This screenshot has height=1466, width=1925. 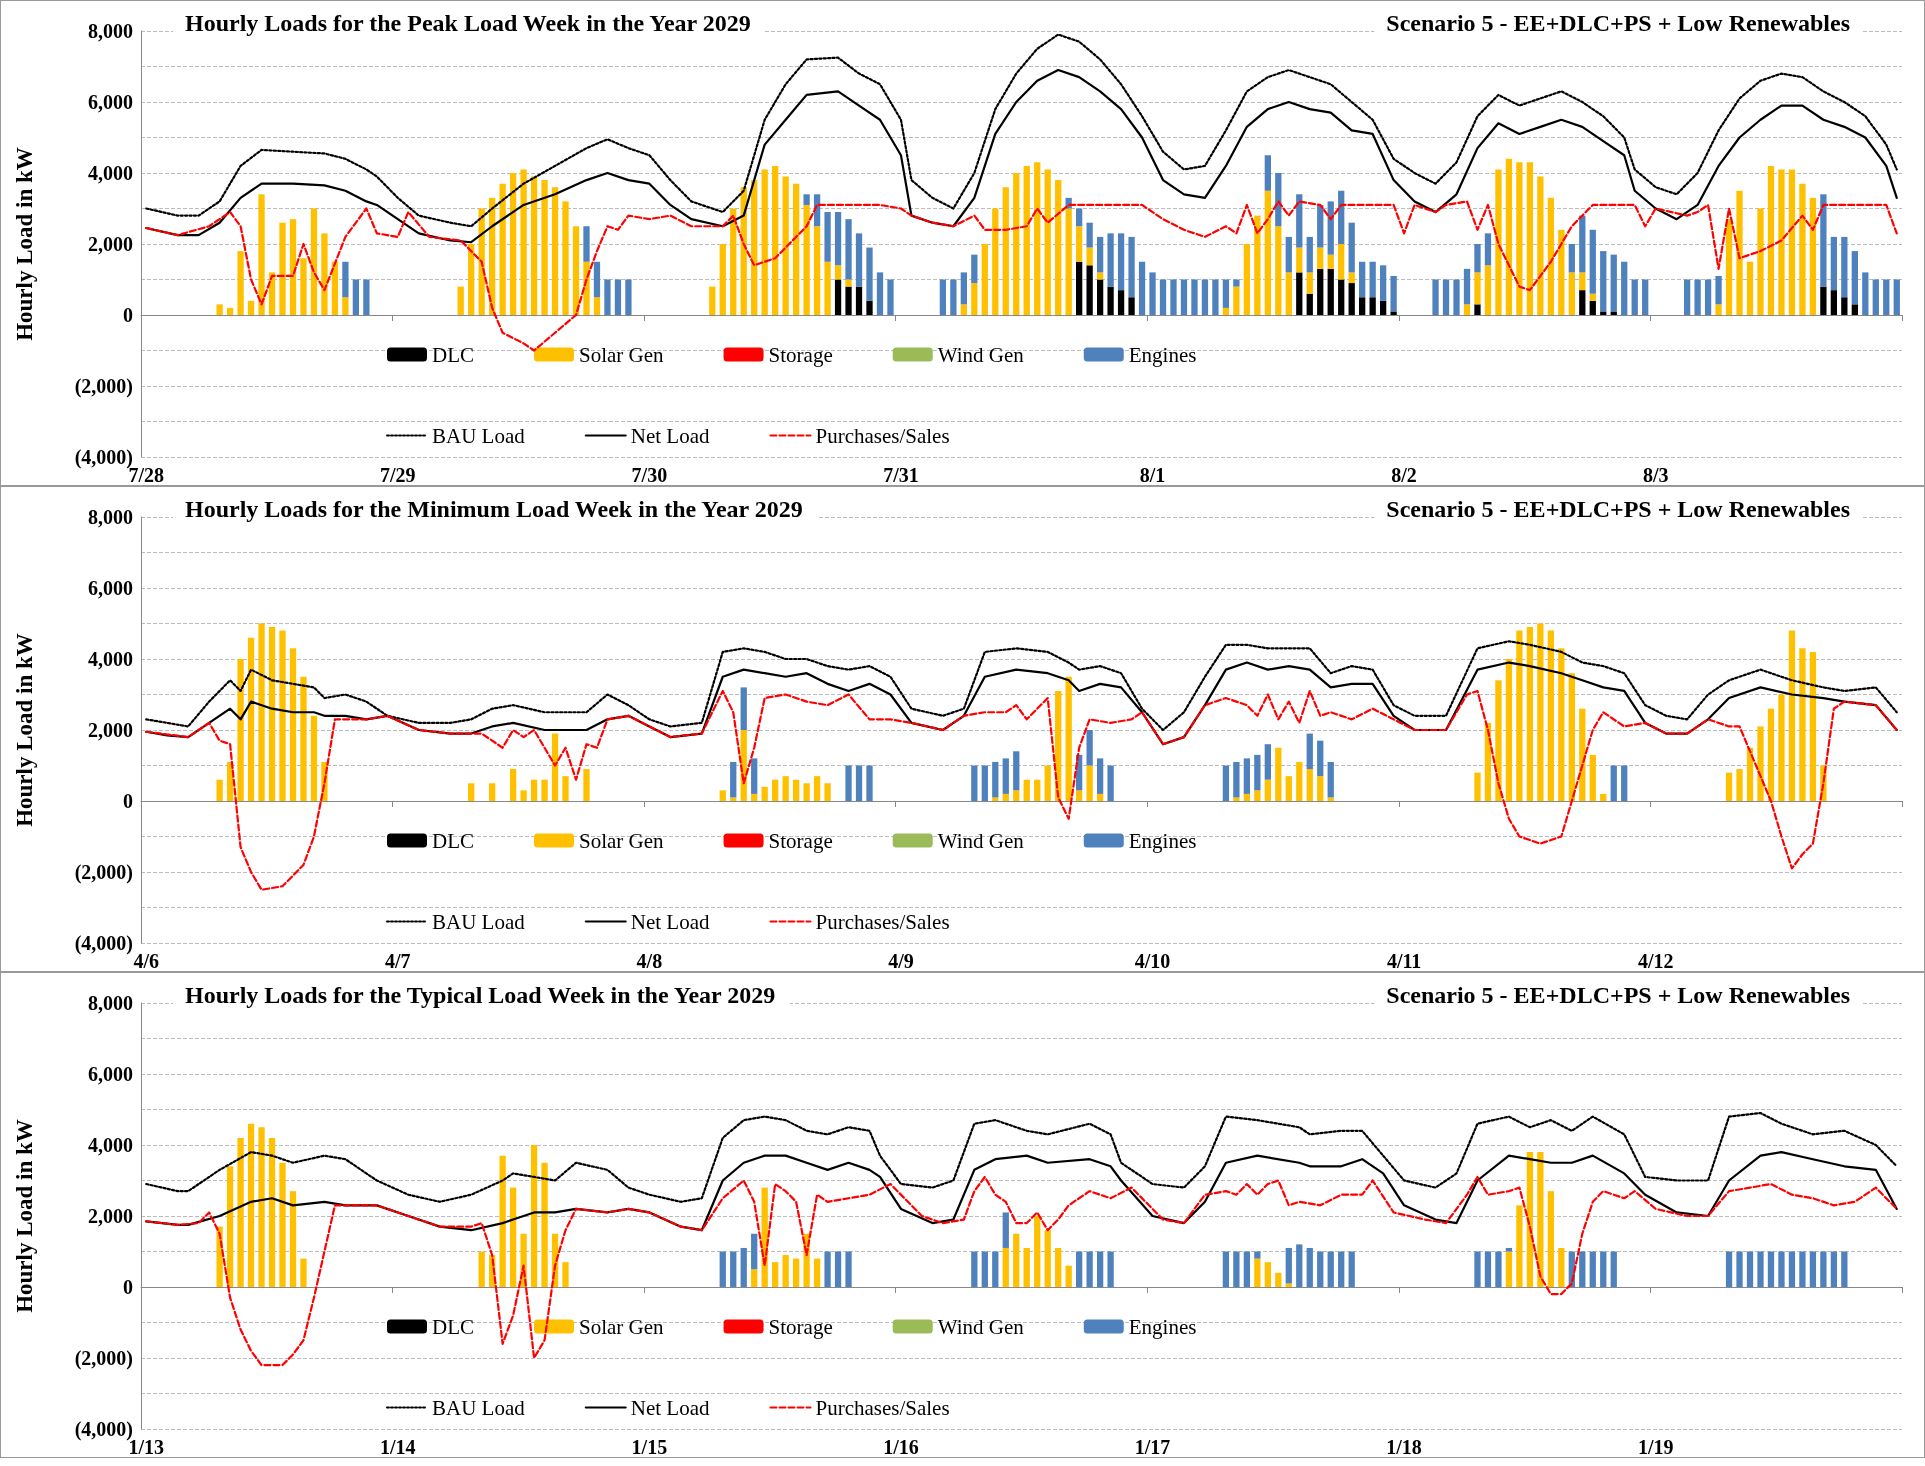 I want to click on legend-label: Wind Gen, so click(x=981, y=1326).